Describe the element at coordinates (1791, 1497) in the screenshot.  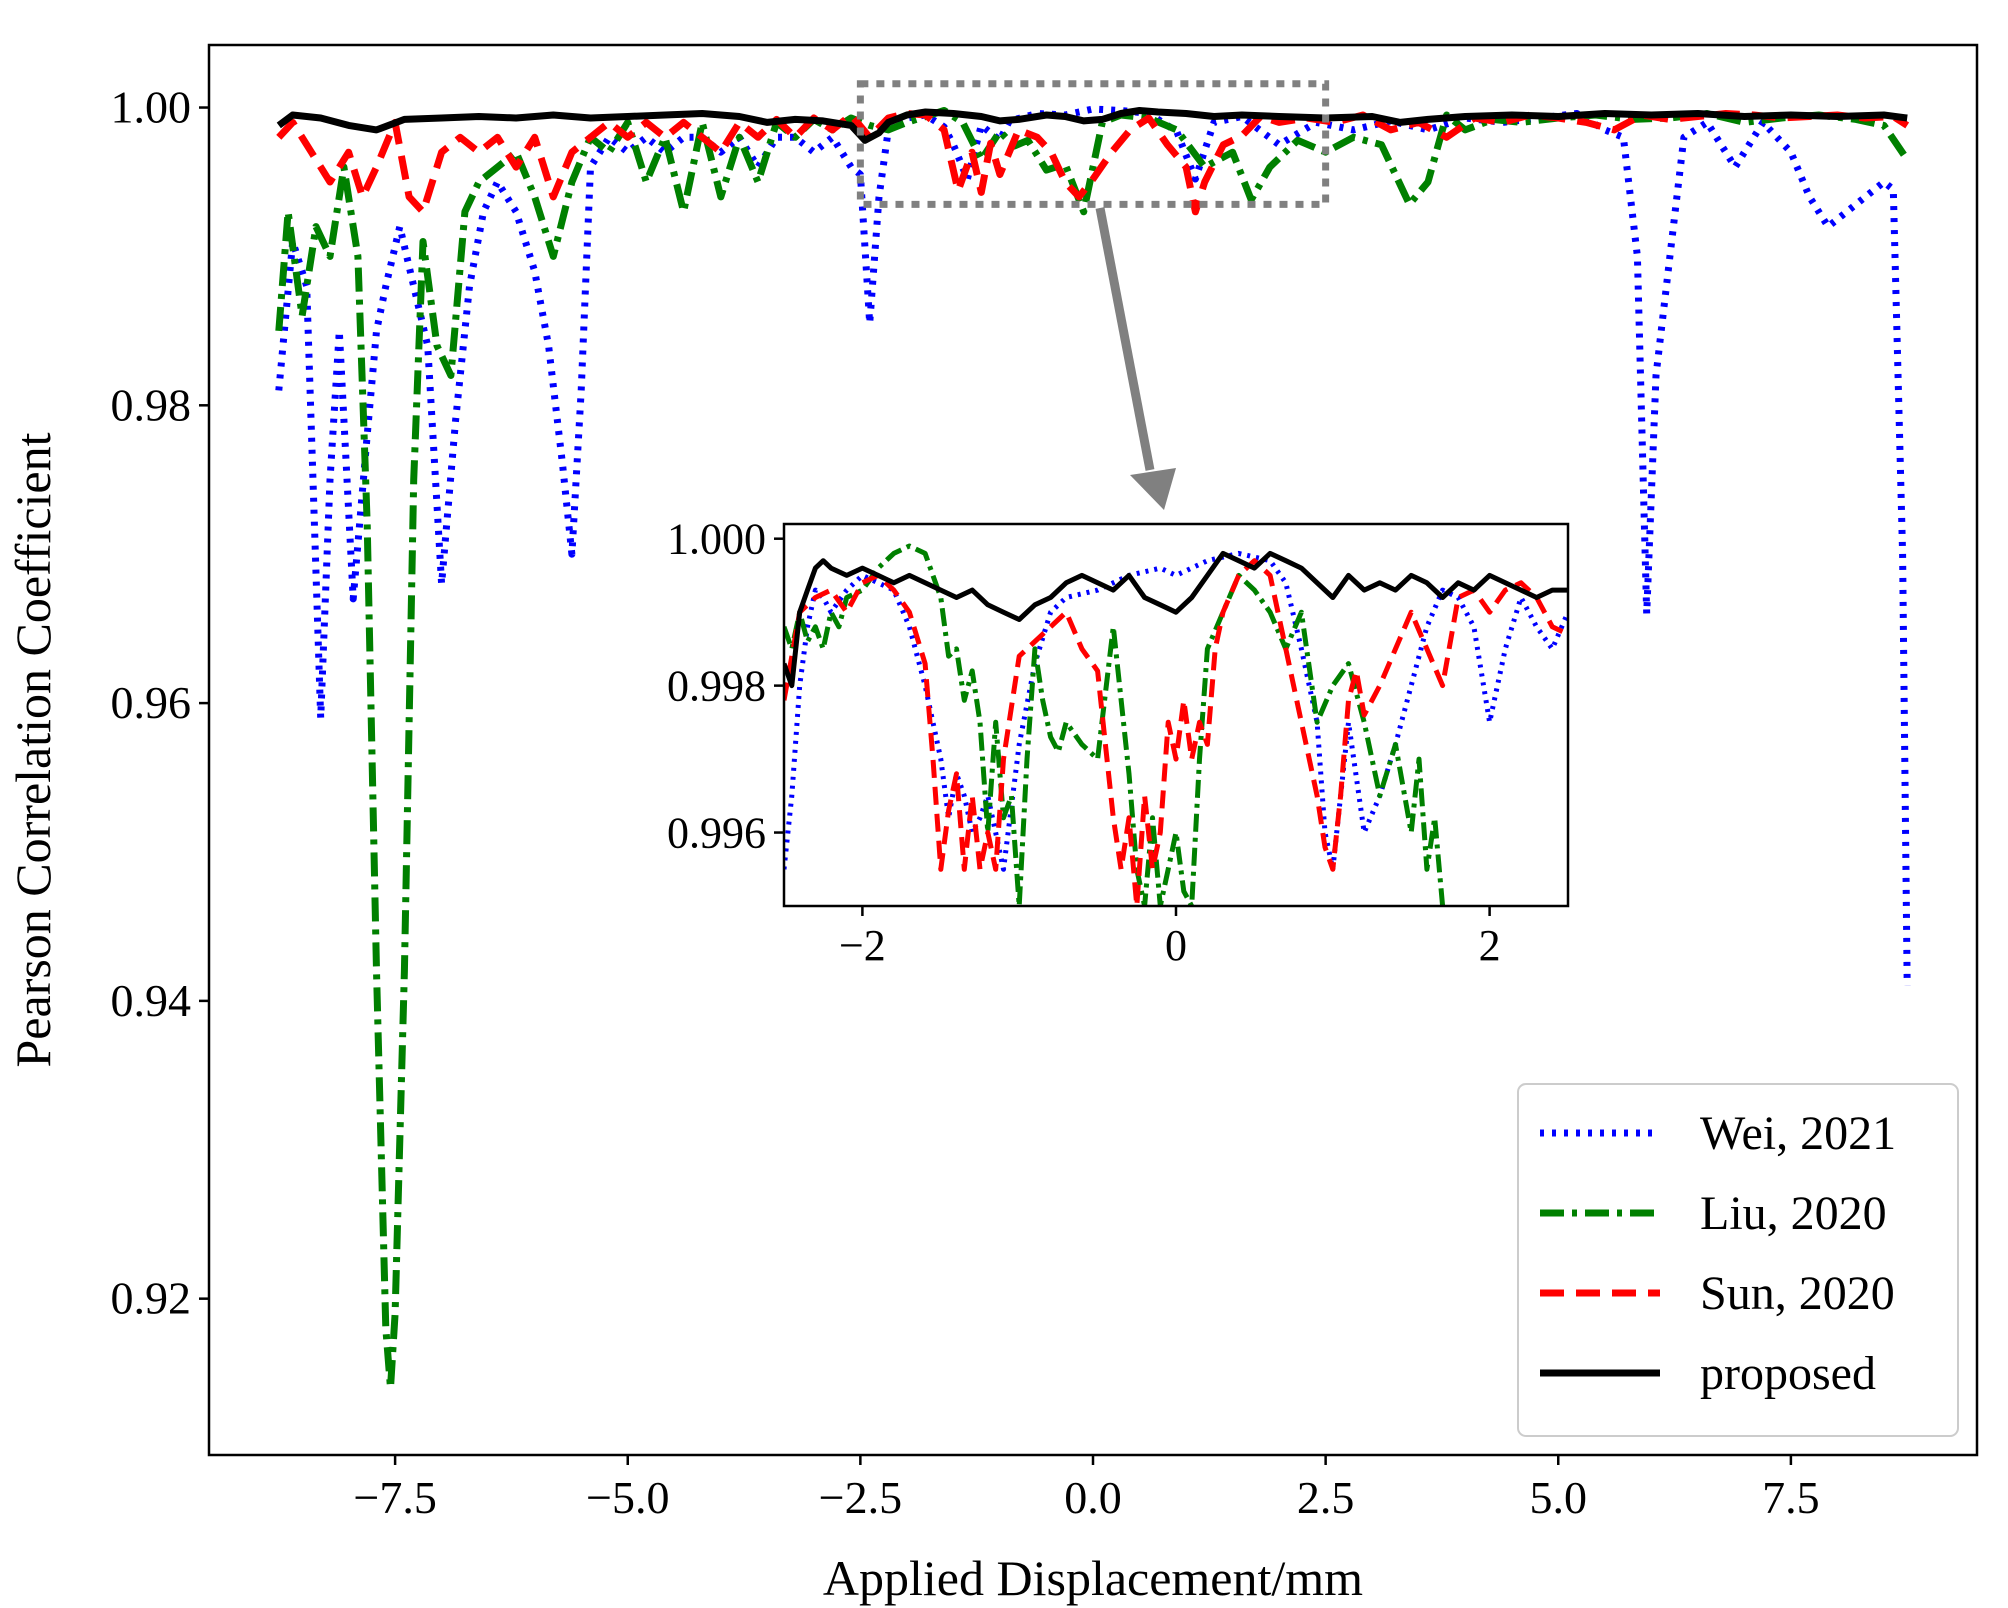
I see `main-x-tick-label: 7.5` at that location.